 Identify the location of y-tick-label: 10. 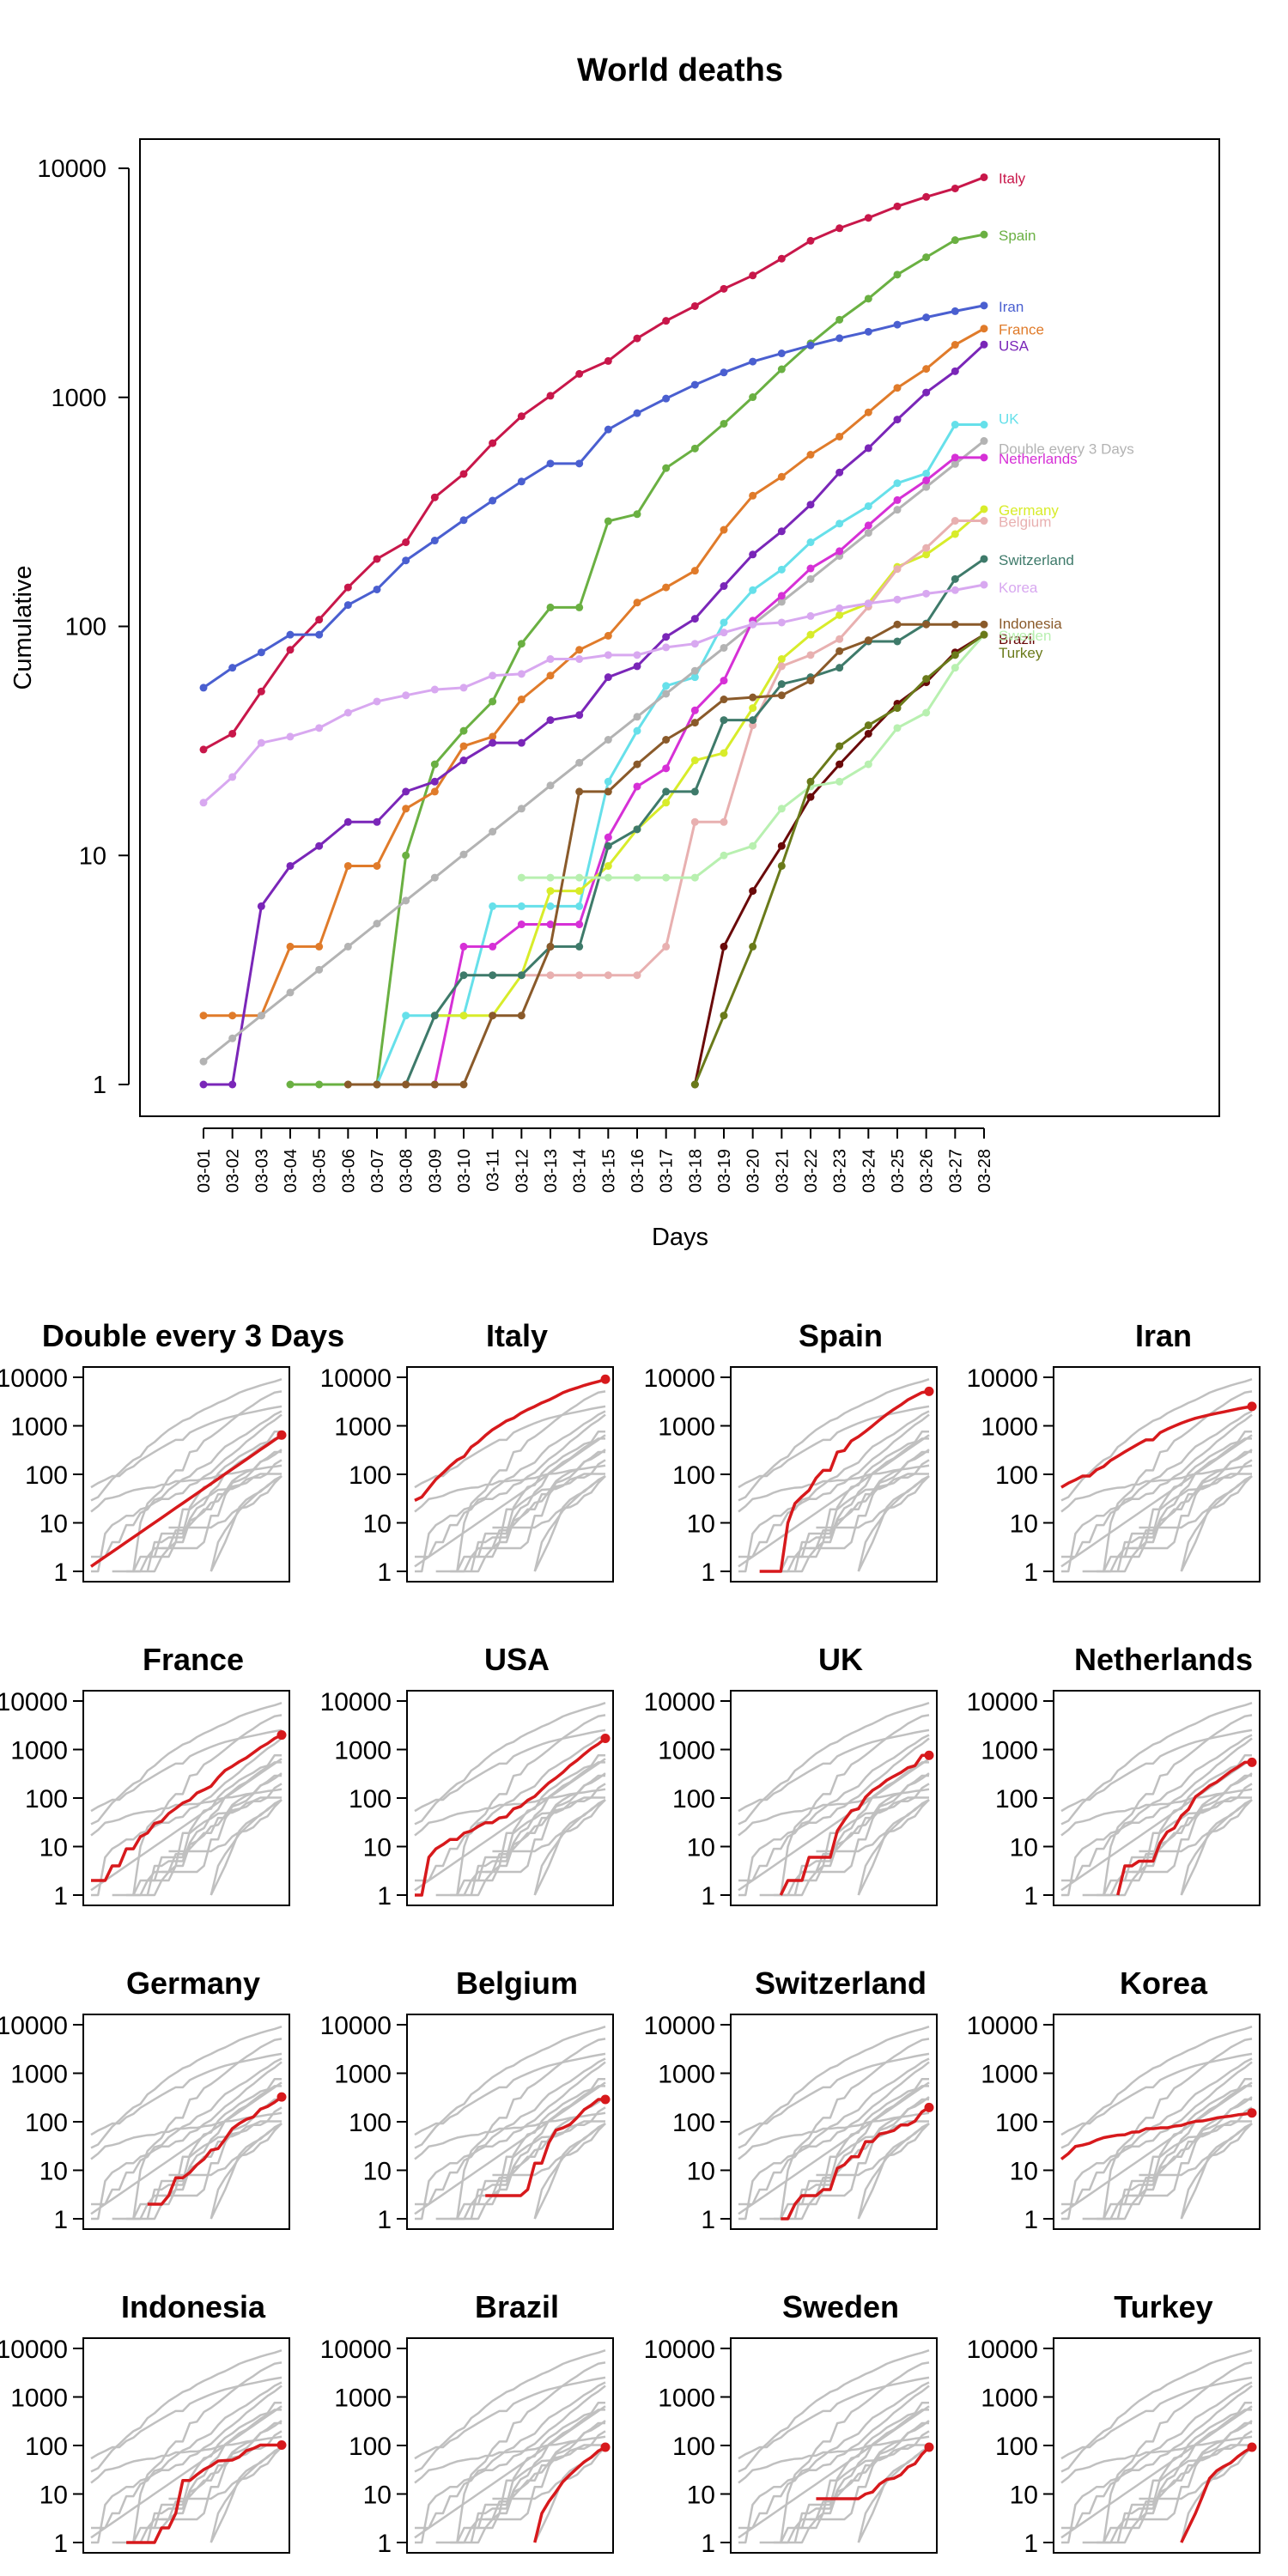
(53, 2496).